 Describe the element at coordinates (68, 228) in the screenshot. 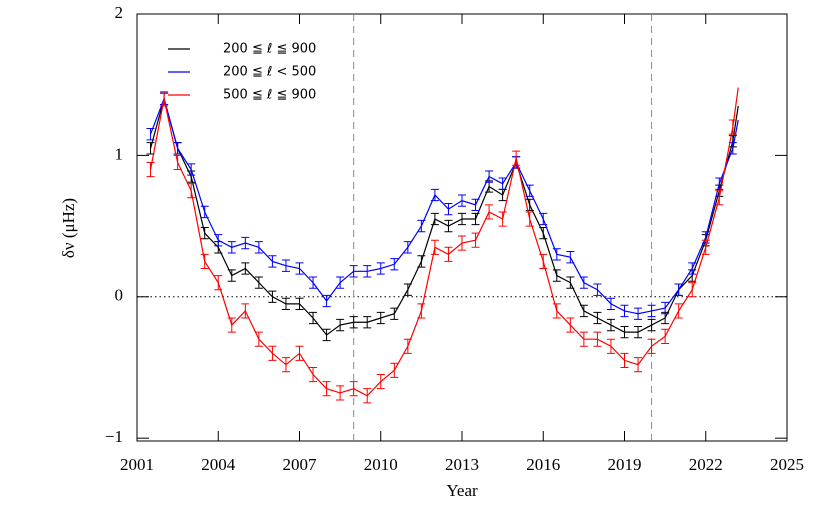

I see `y-axis-label: δν (μHz)` at that location.